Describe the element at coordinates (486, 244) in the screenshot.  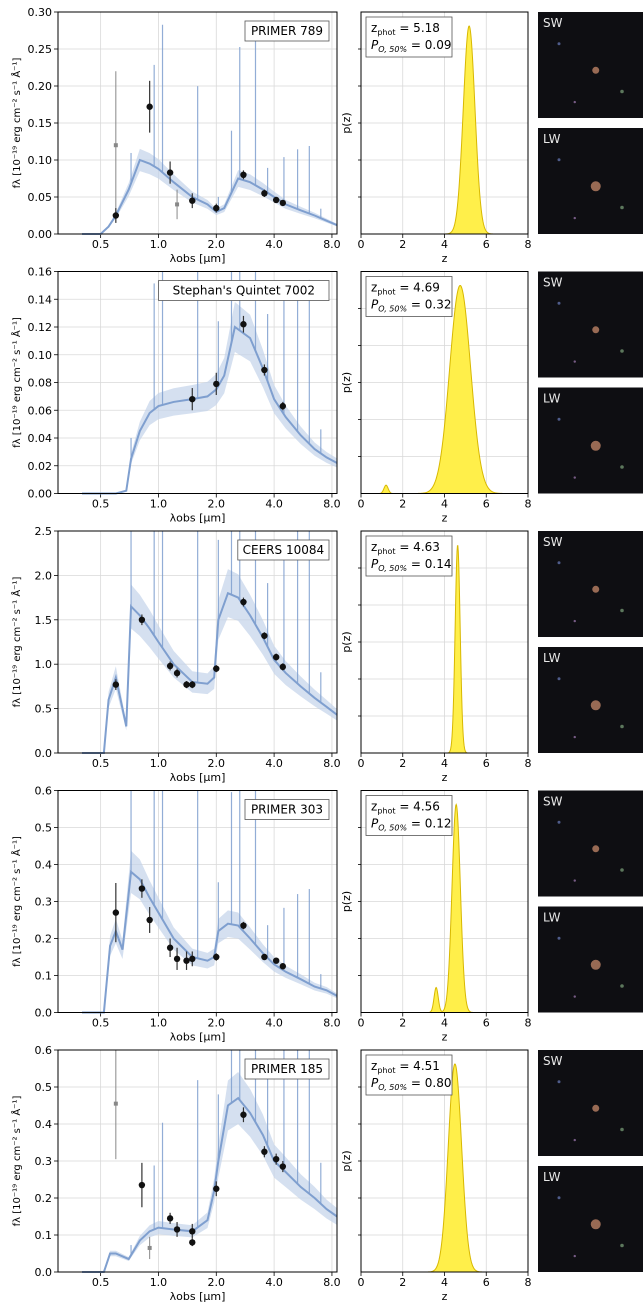
I see `pz-x-tick-label: 6` at that location.